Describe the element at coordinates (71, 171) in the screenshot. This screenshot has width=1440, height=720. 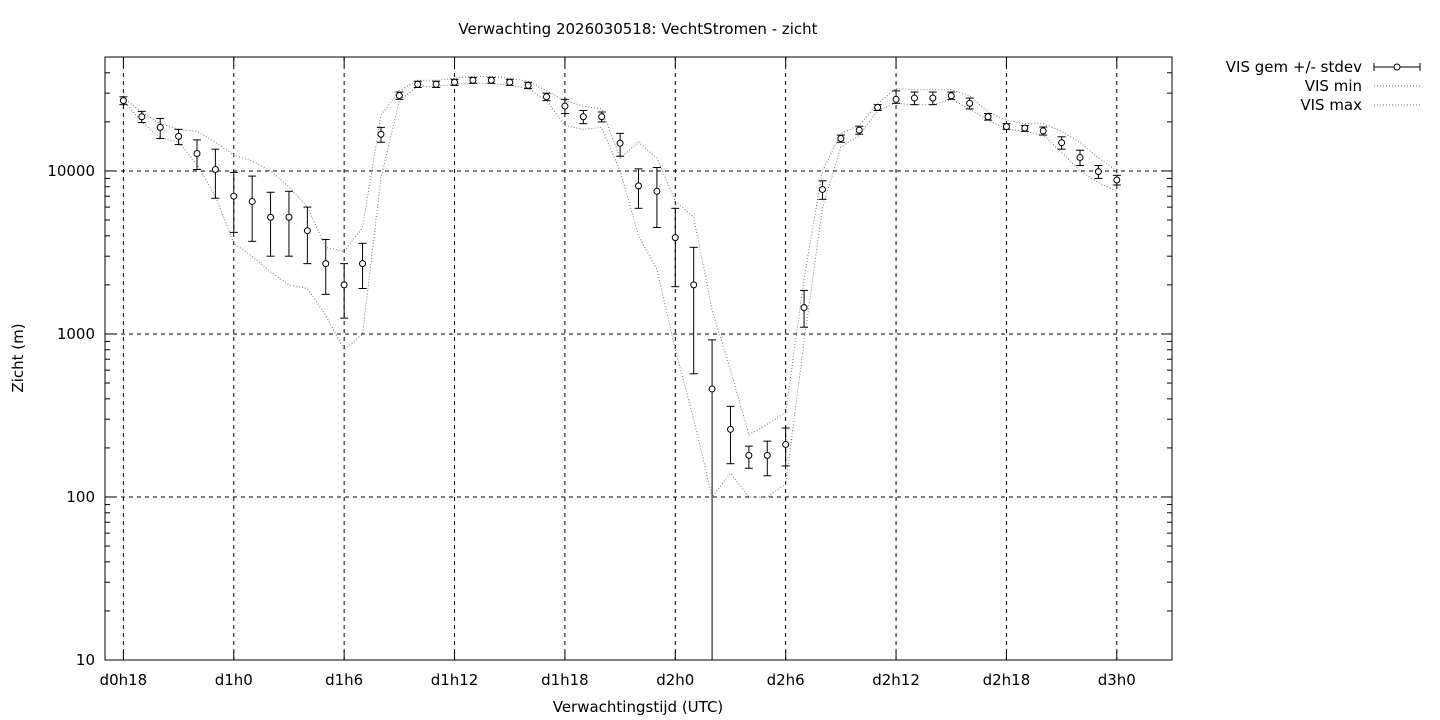
I see `y-tick-label: 10000` at that location.